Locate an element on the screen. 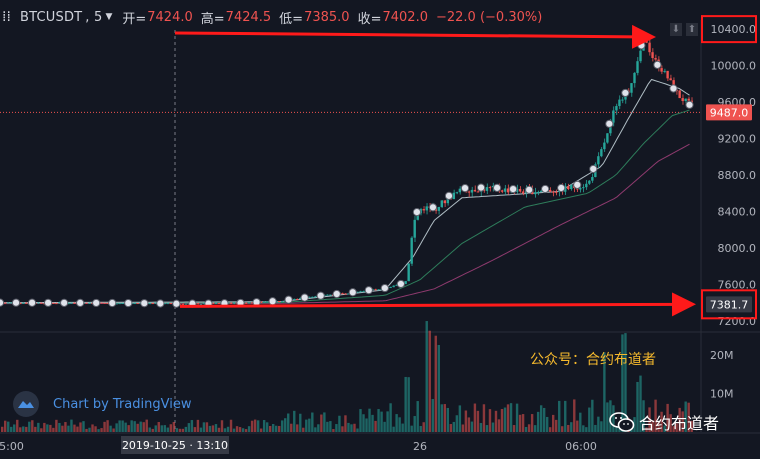  price-tick-label: 8000.0 is located at coordinates (737, 248).